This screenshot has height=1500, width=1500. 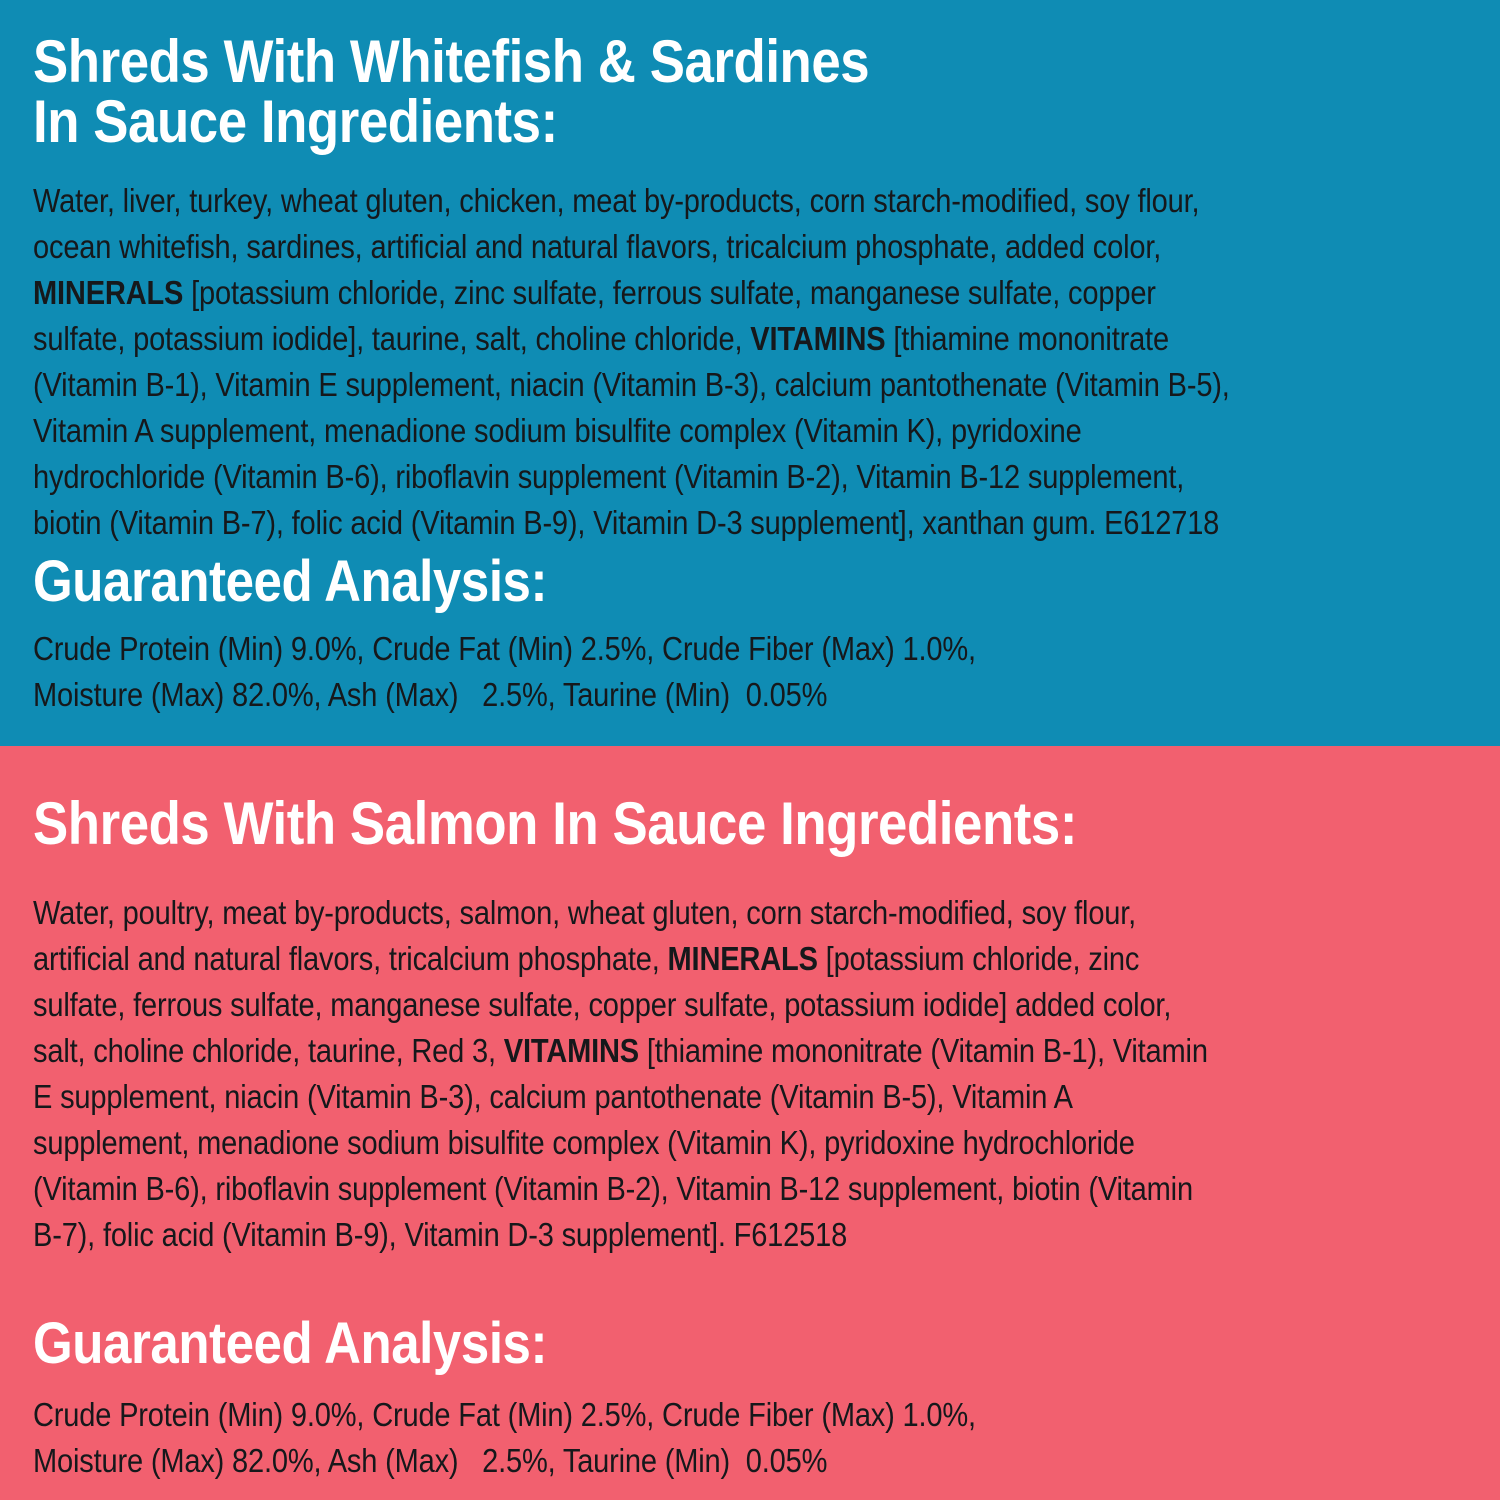 I want to click on text-line: Shreds With Whitefish & Sardines, so click(x=451, y=61).